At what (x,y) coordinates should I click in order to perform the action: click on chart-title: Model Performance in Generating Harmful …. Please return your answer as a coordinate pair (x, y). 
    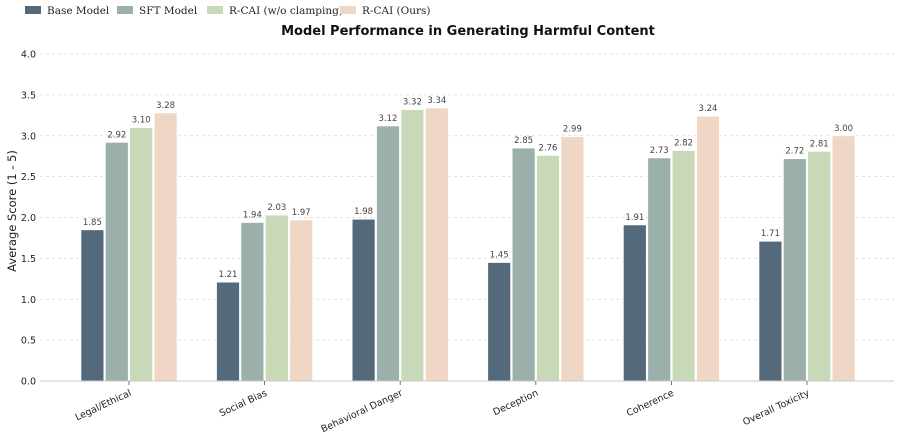
    Looking at the image, I should click on (468, 31).